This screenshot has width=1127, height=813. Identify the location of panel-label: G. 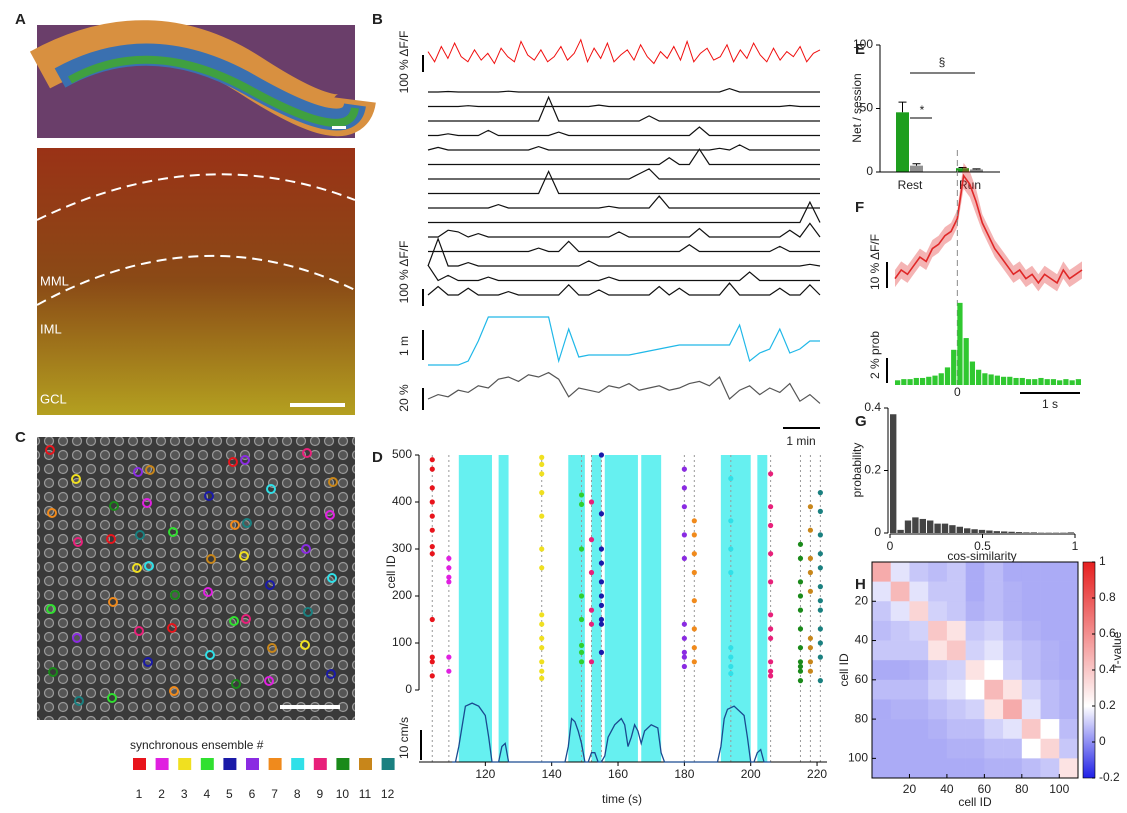
(861, 421).